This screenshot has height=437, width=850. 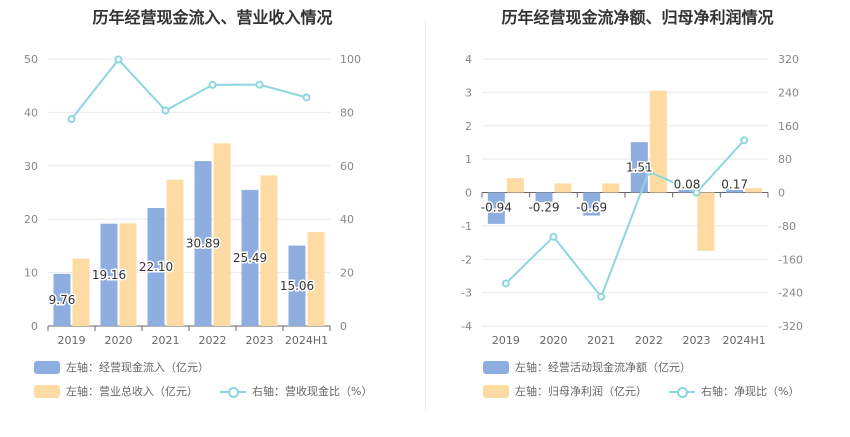 What do you see at coordinates (788, 92) in the screenshot?
I see `right-axis-tick-label: 240` at bounding box center [788, 92].